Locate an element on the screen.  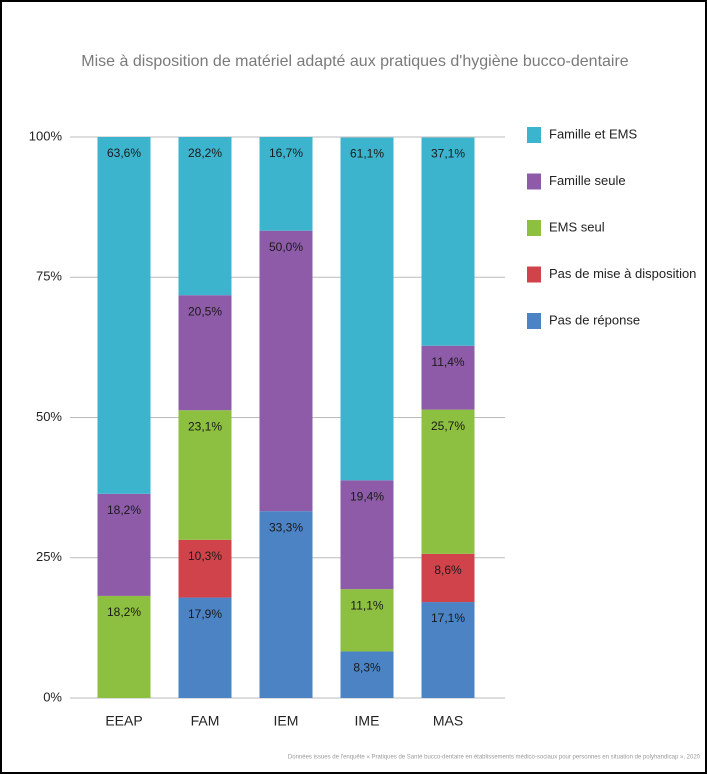
y-tick-label: 0% is located at coordinates (52, 696).